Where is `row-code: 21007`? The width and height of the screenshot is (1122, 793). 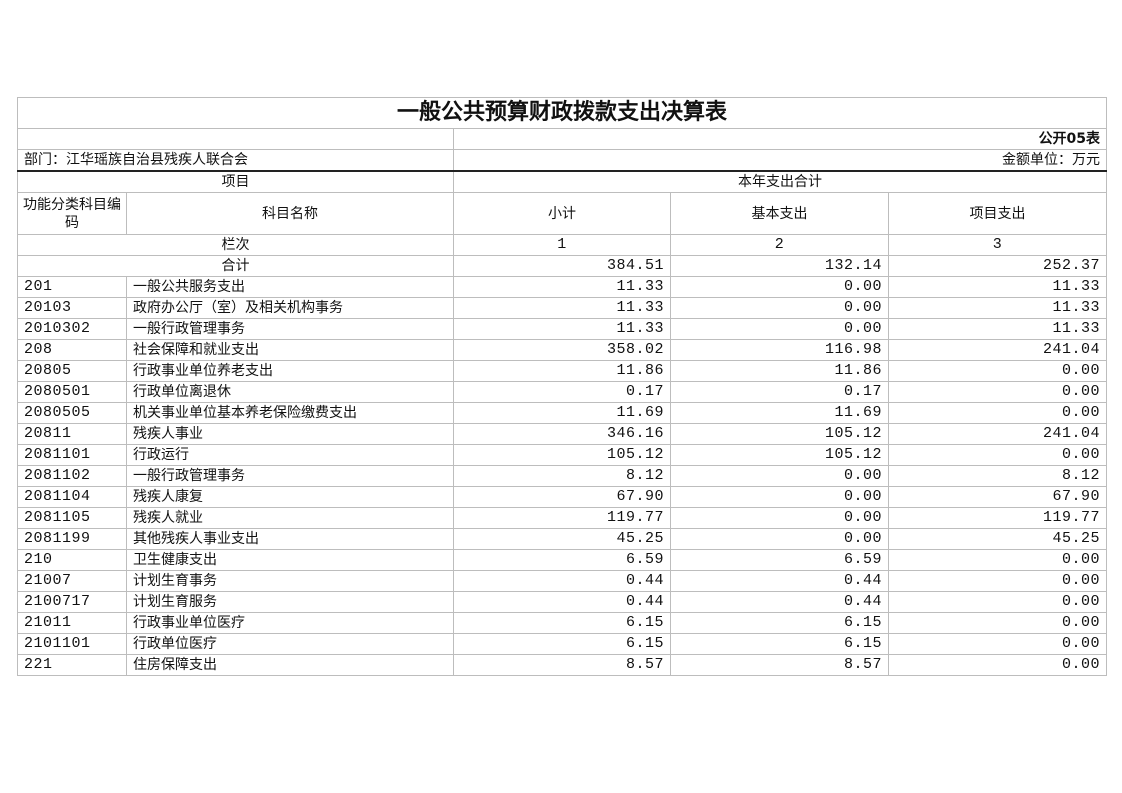 row-code: 21007 is located at coordinates (72, 581).